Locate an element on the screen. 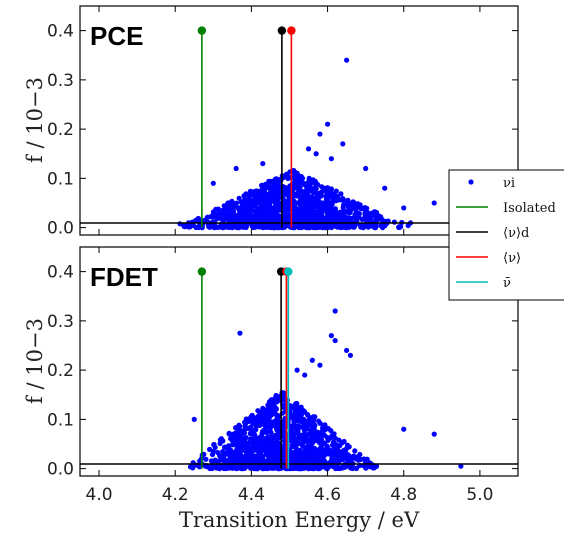 The height and width of the screenshot is (533, 564). scatter-points is located at coordinates (326, 389).